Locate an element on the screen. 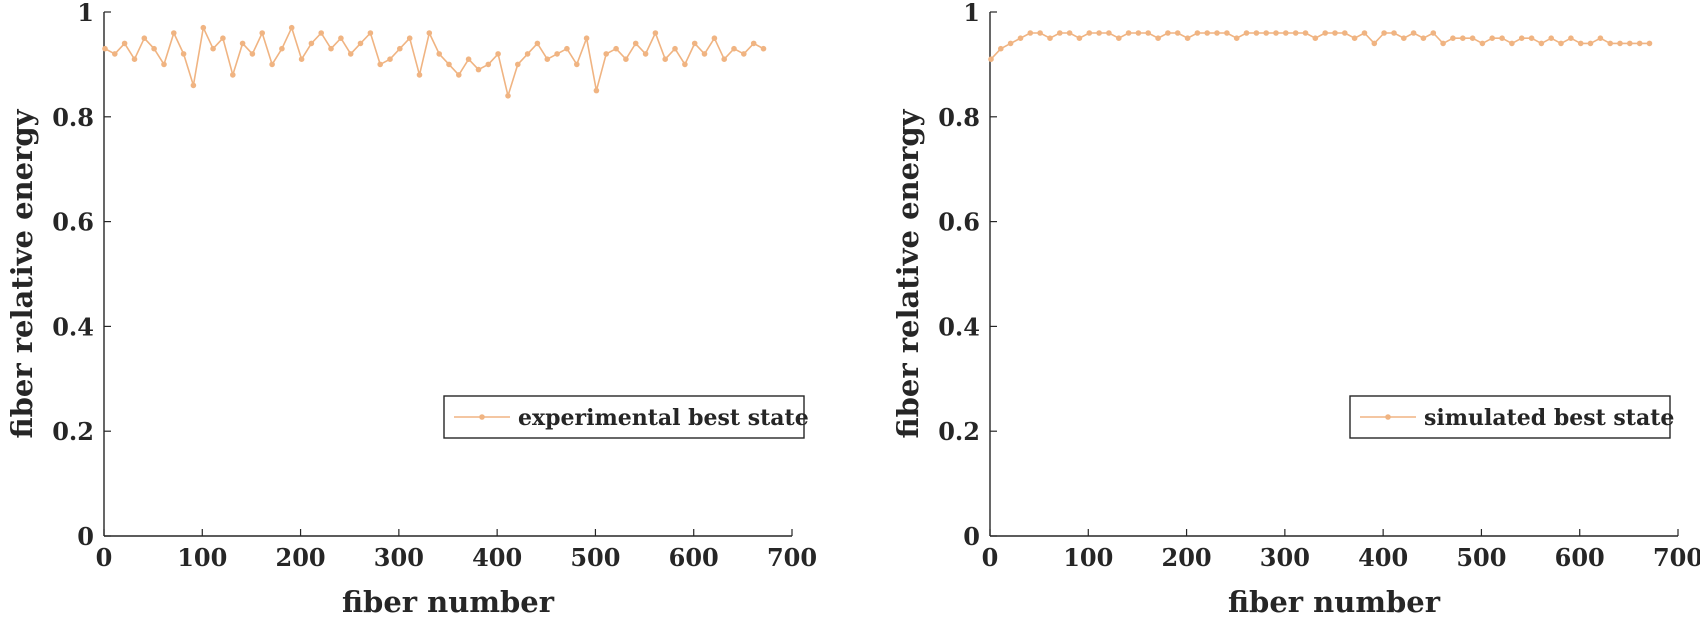  y-tick-label: 0.6 is located at coordinates (959, 222).